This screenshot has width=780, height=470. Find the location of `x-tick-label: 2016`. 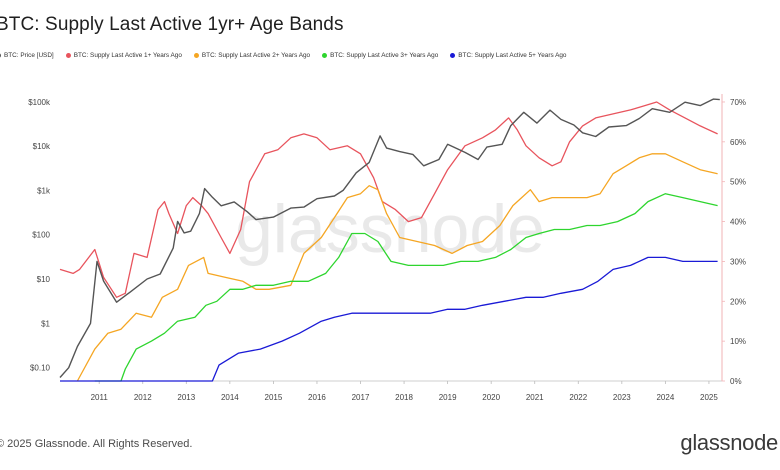

x-tick-label: 2016 is located at coordinates (317, 397).